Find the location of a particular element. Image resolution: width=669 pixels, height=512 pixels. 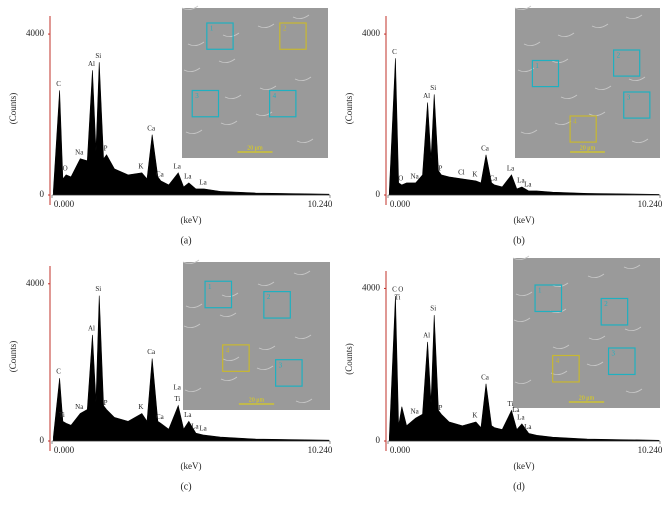

caption: (a) is located at coordinates (185, 240).